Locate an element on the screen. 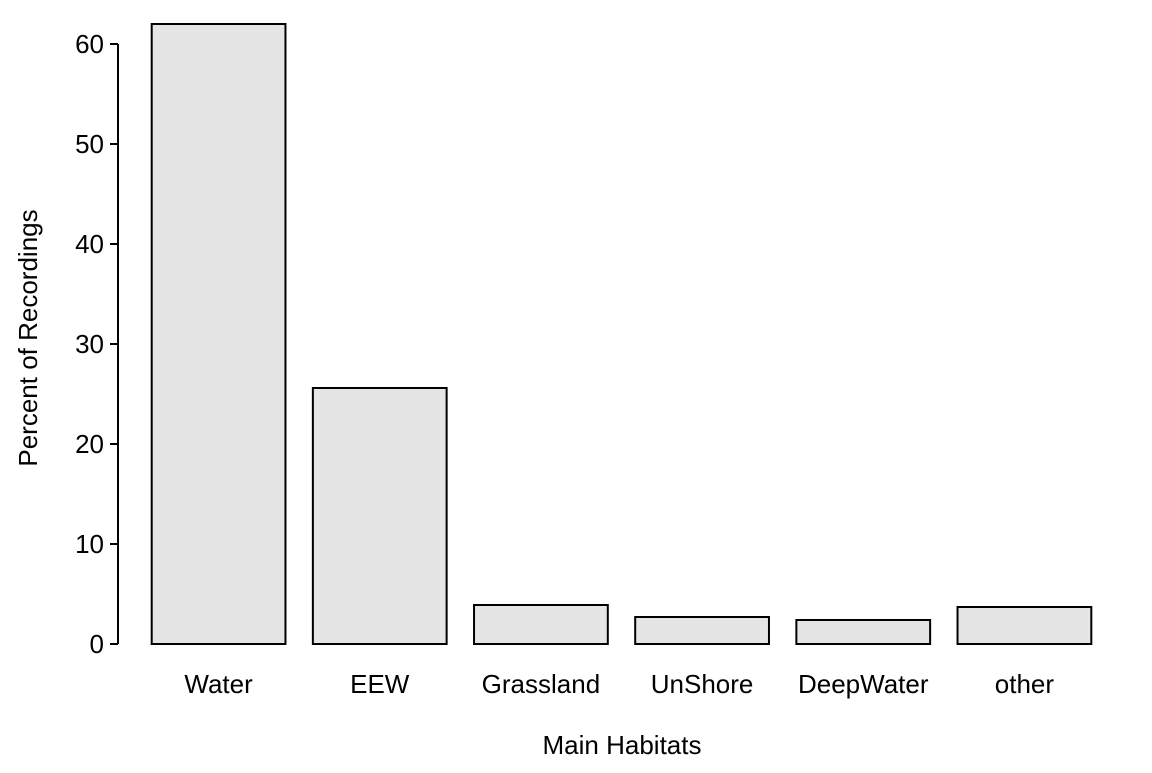 The height and width of the screenshot is (773, 1152). x-tick-label: Grassland is located at coordinates (541, 684).